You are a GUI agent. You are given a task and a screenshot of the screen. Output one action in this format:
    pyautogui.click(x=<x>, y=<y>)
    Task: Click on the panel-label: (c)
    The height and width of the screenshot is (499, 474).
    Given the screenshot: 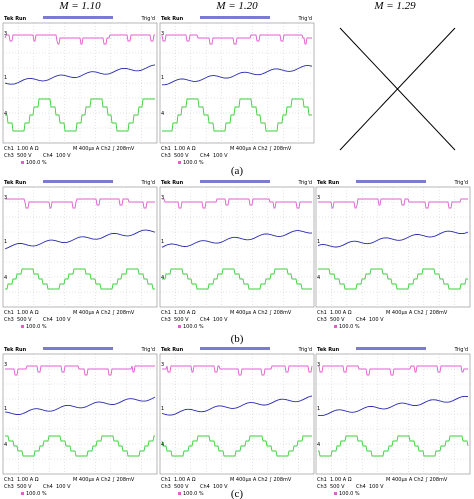 What is the action you would take?
    pyautogui.click(x=237, y=493)
    